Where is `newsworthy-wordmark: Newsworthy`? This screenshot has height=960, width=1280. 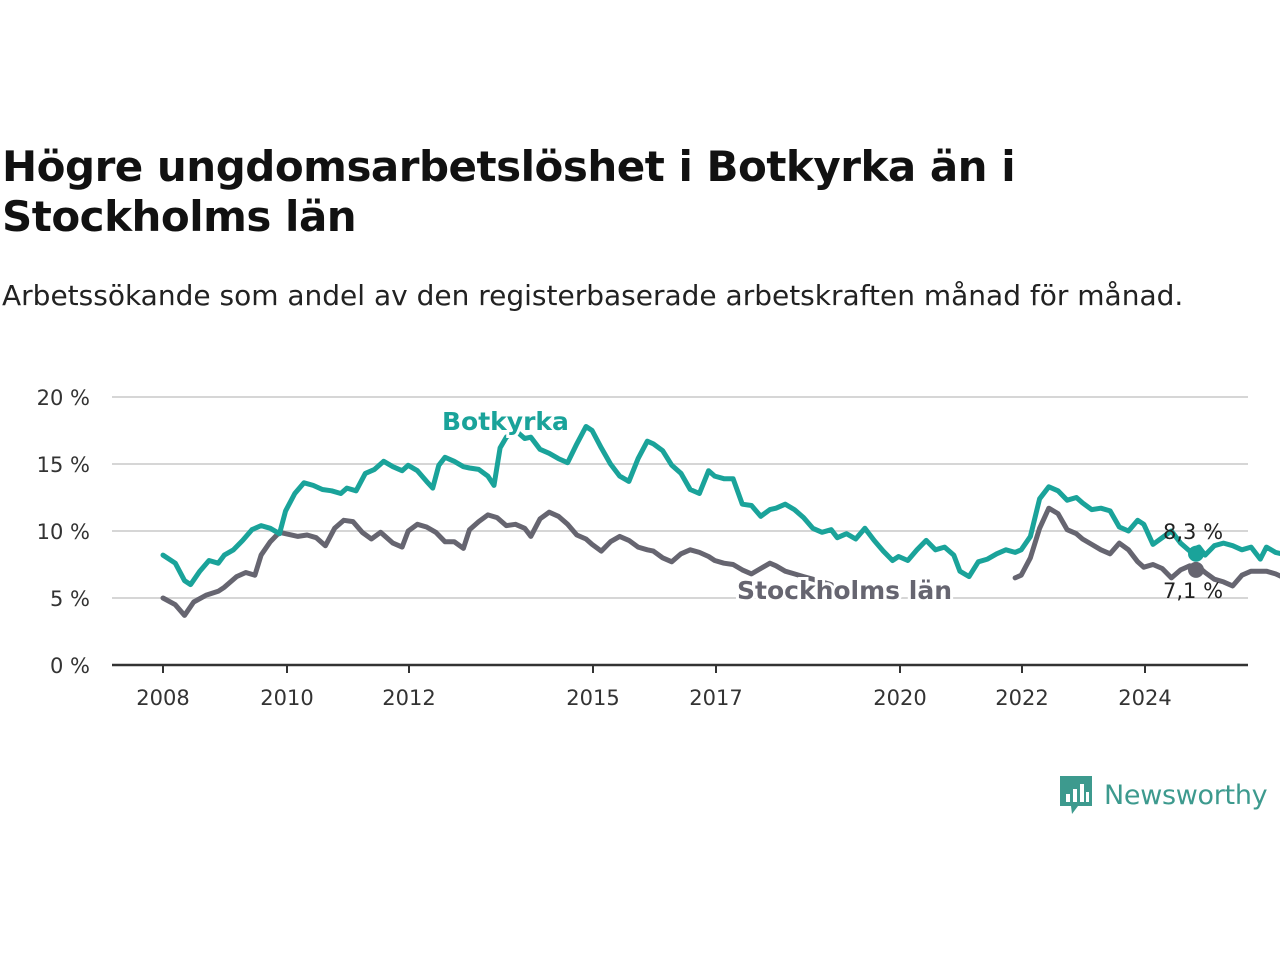 newsworthy-wordmark: Newsworthy is located at coordinates (1186, 795).